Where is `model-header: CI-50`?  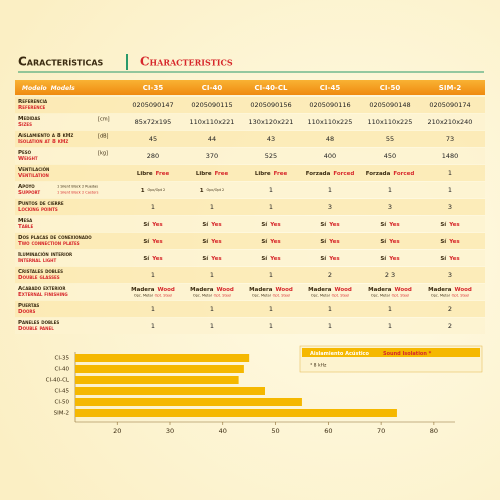
model-header: CI-50 is located at coordinates (390, 88).